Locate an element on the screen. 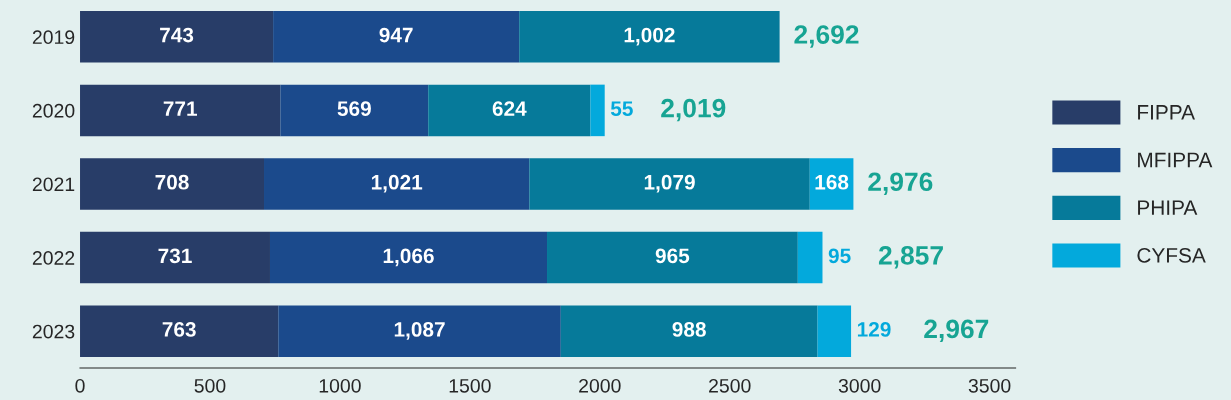 This screenshot has width=1231, height=400. total-label: 2,692 is located at coordinates (826, 36).